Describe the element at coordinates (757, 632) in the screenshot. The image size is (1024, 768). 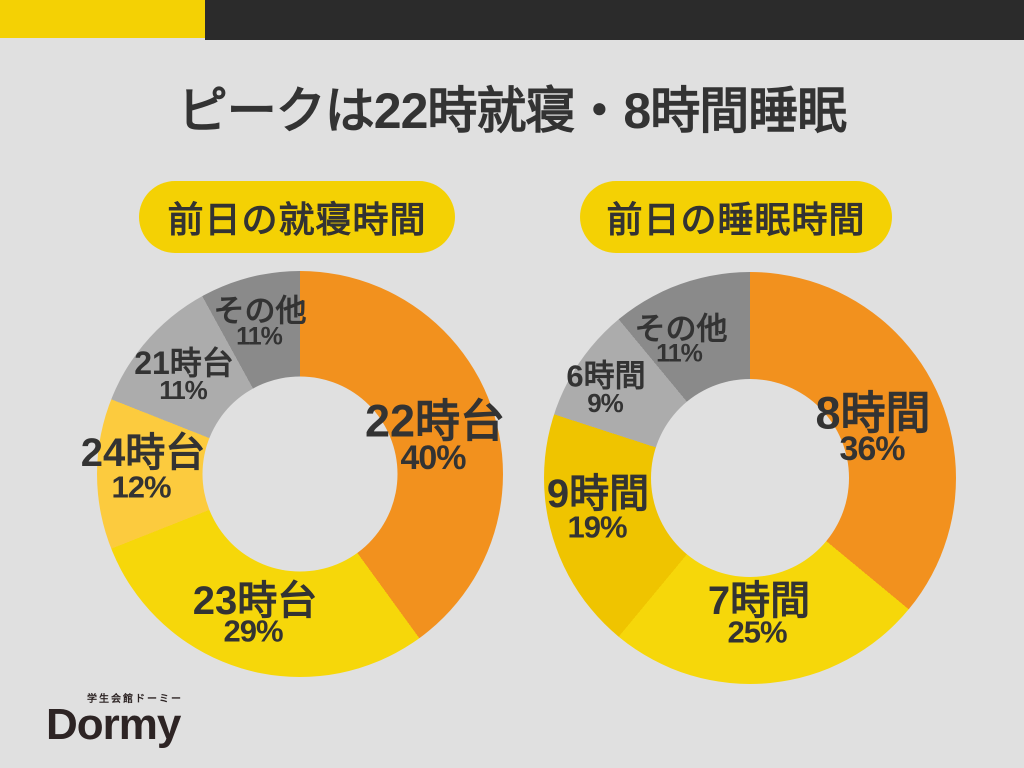
I see `slice-percent-7時間: 25%` at that location.